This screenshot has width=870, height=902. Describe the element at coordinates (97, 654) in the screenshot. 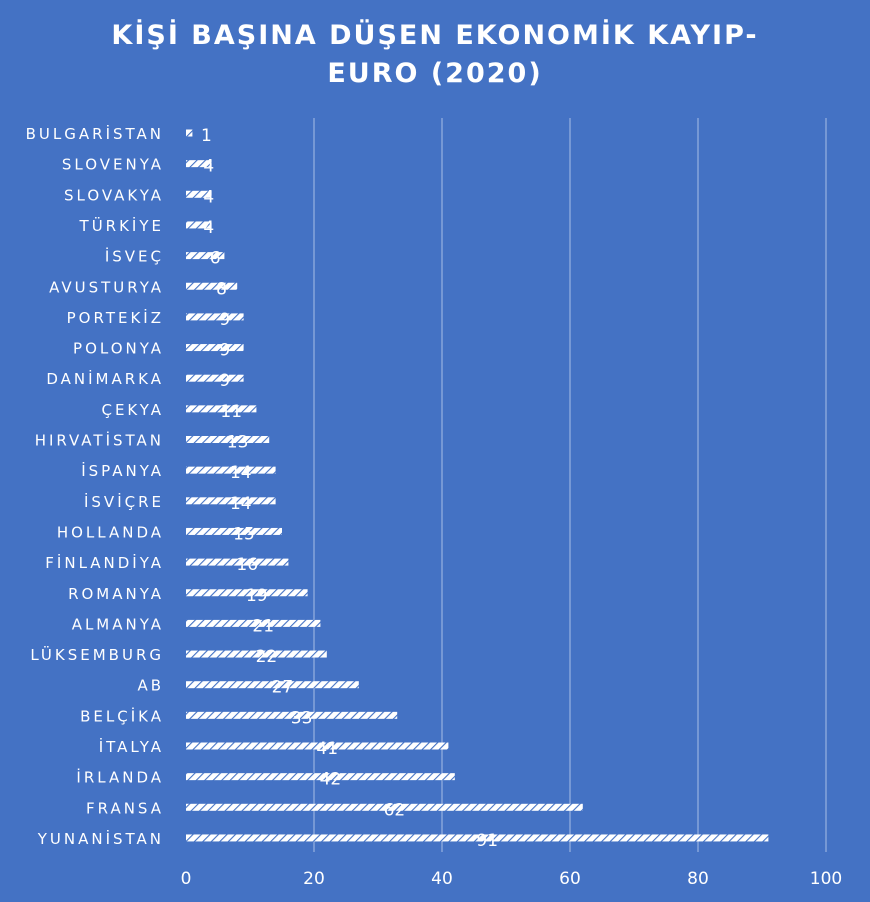

I see `category-label: LÜKSEMBURG` at that location.